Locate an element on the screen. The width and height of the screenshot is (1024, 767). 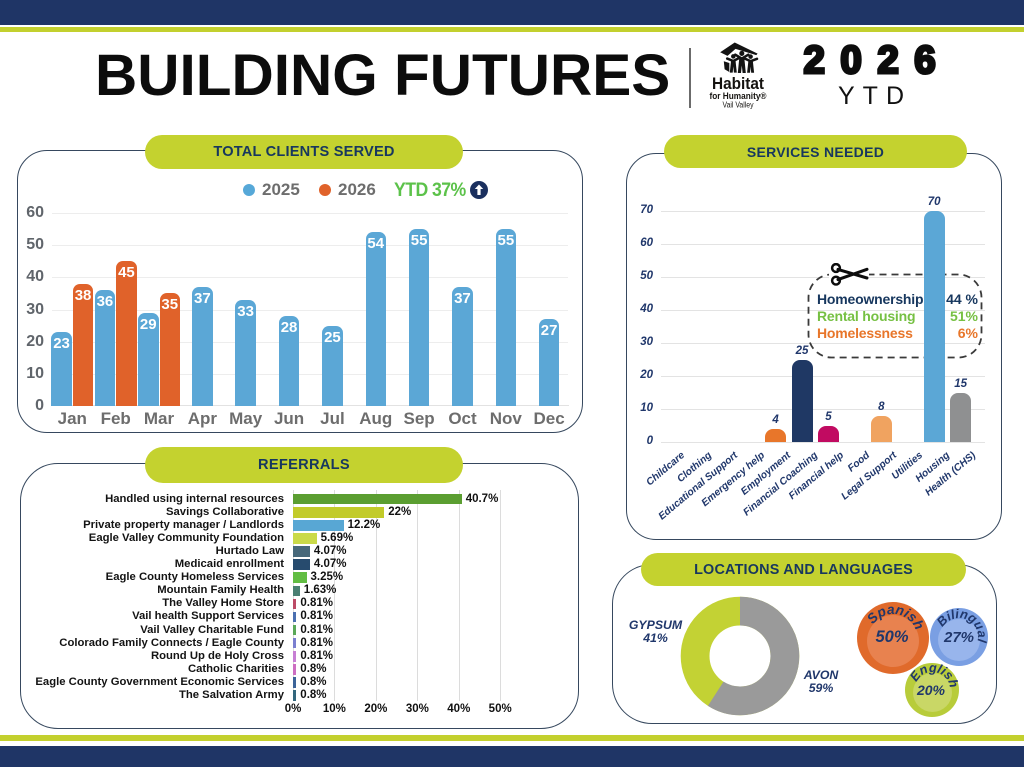
svg-text: for Humanity® is located at coordinates (738, 96).